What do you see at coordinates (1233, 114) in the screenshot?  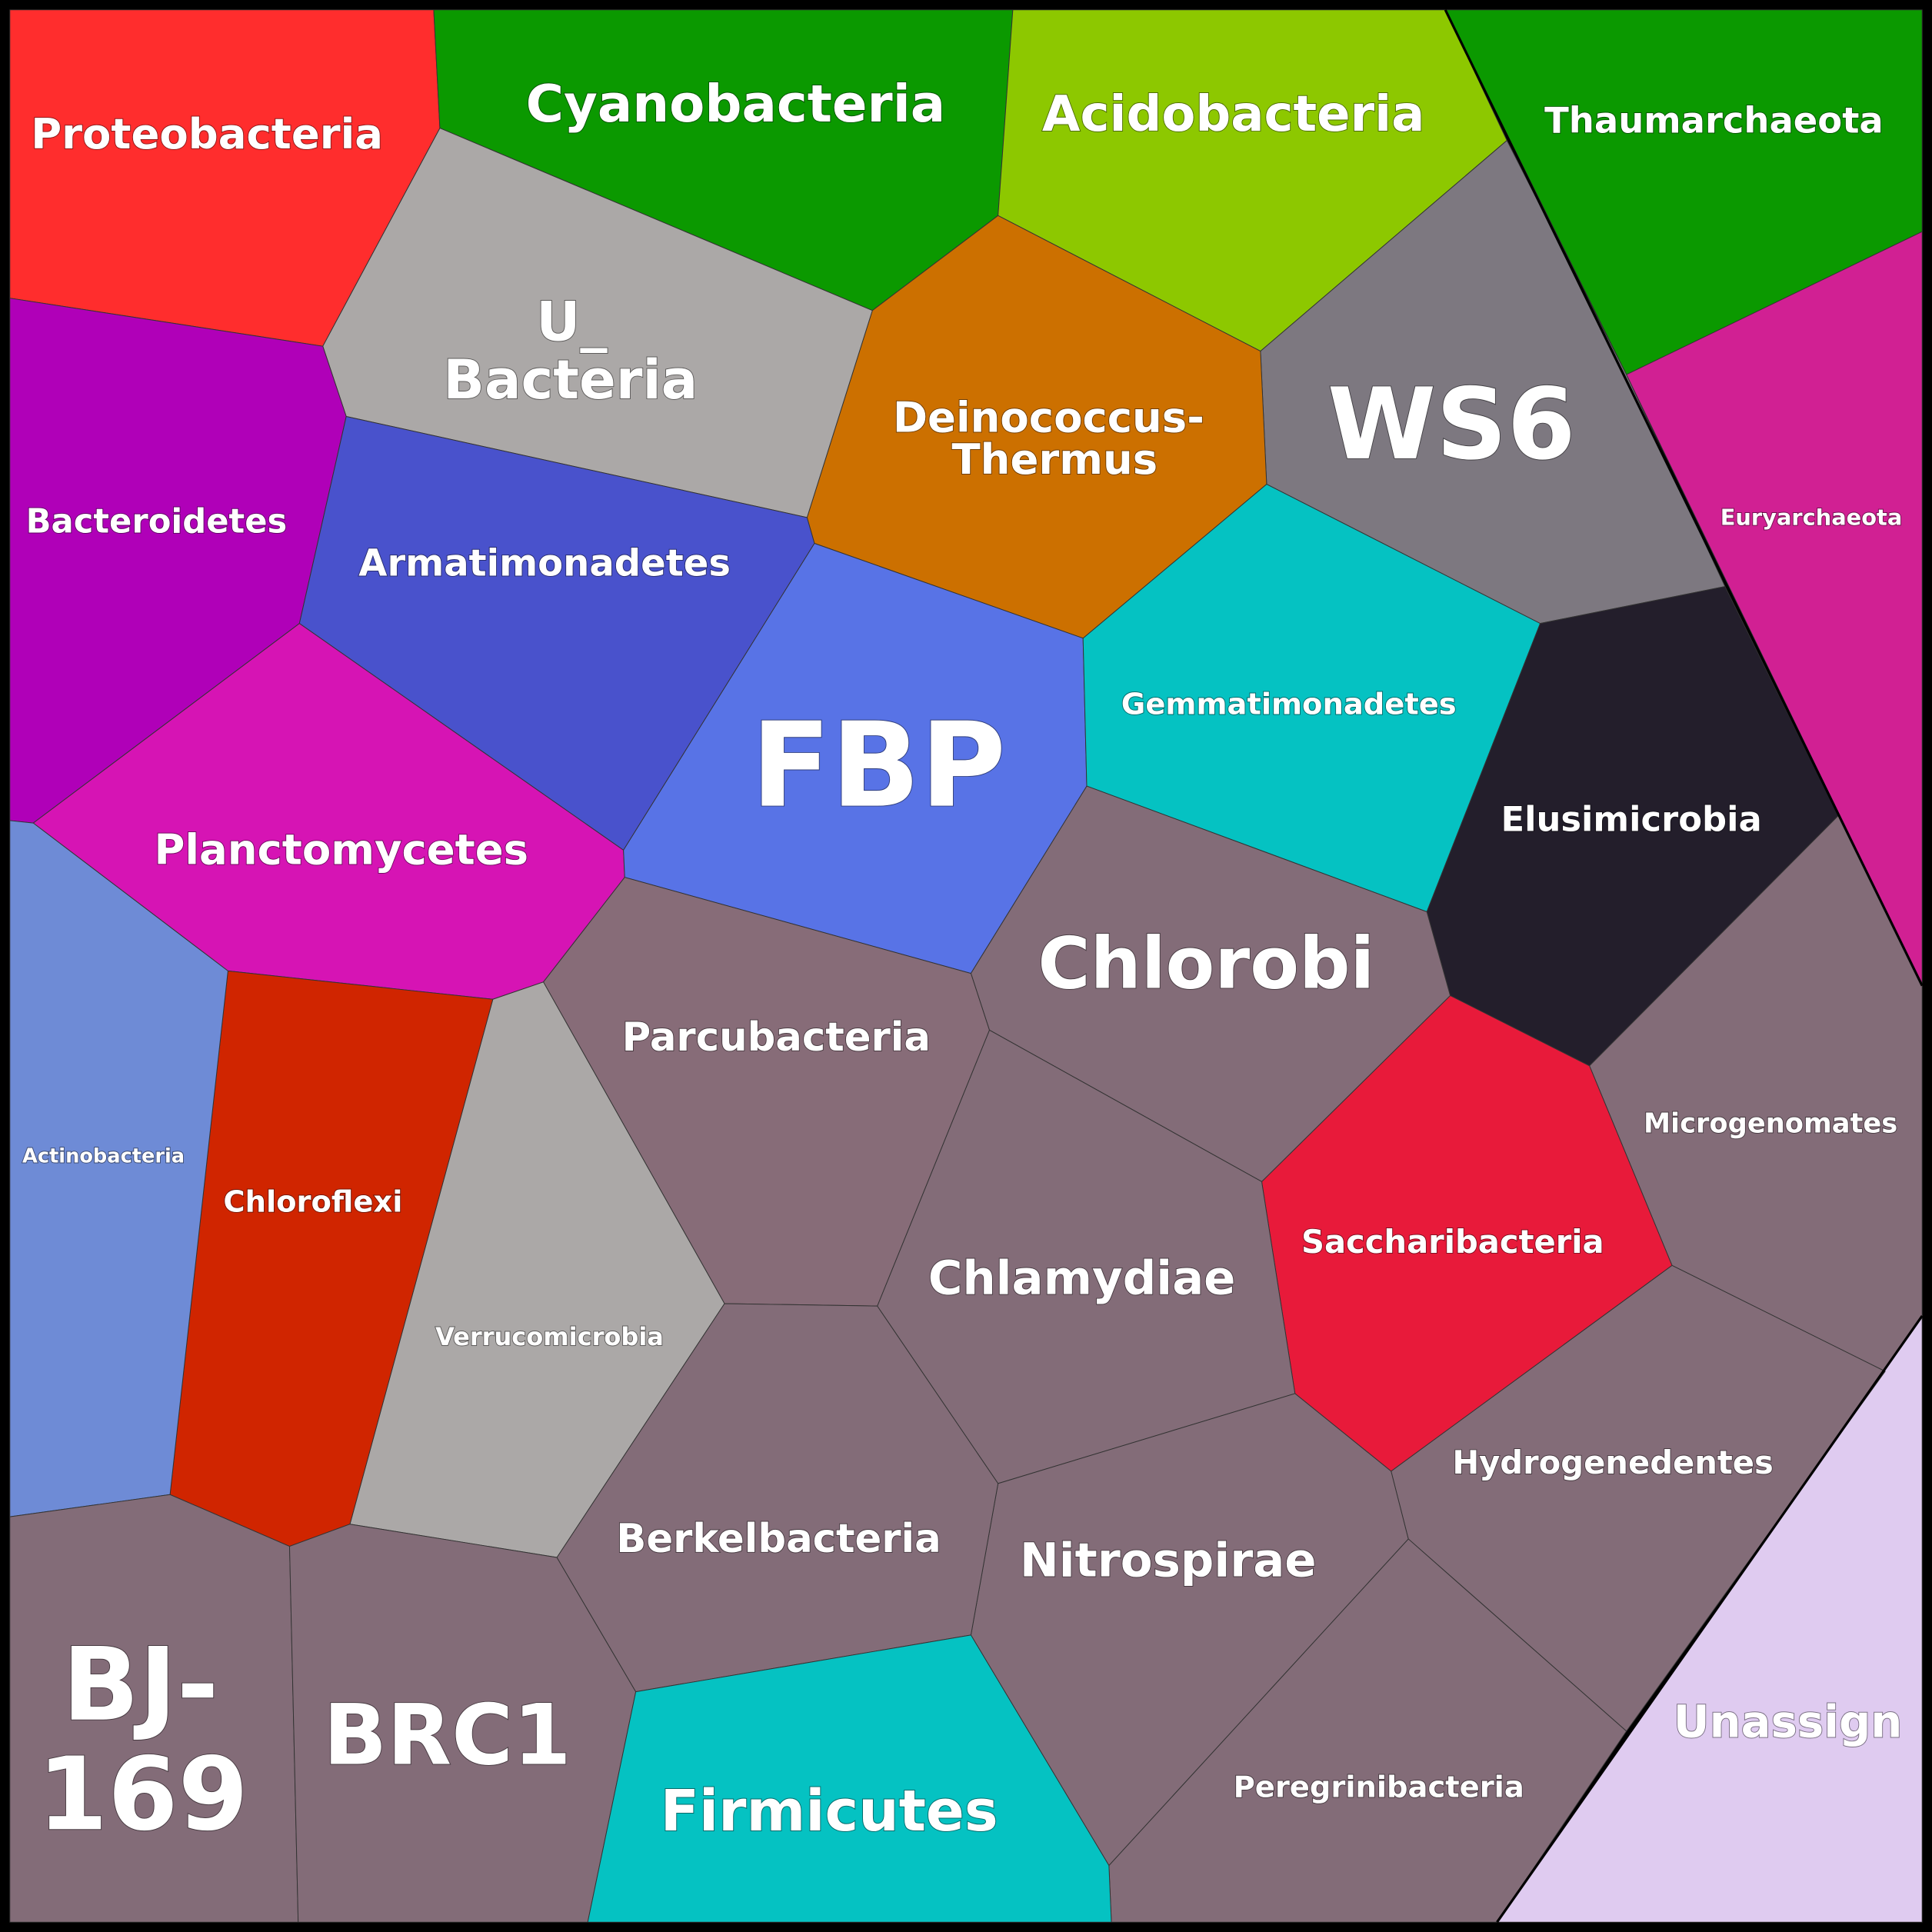 I see `cell-label: Acidobacteria` at bounding box center [1233, 114].